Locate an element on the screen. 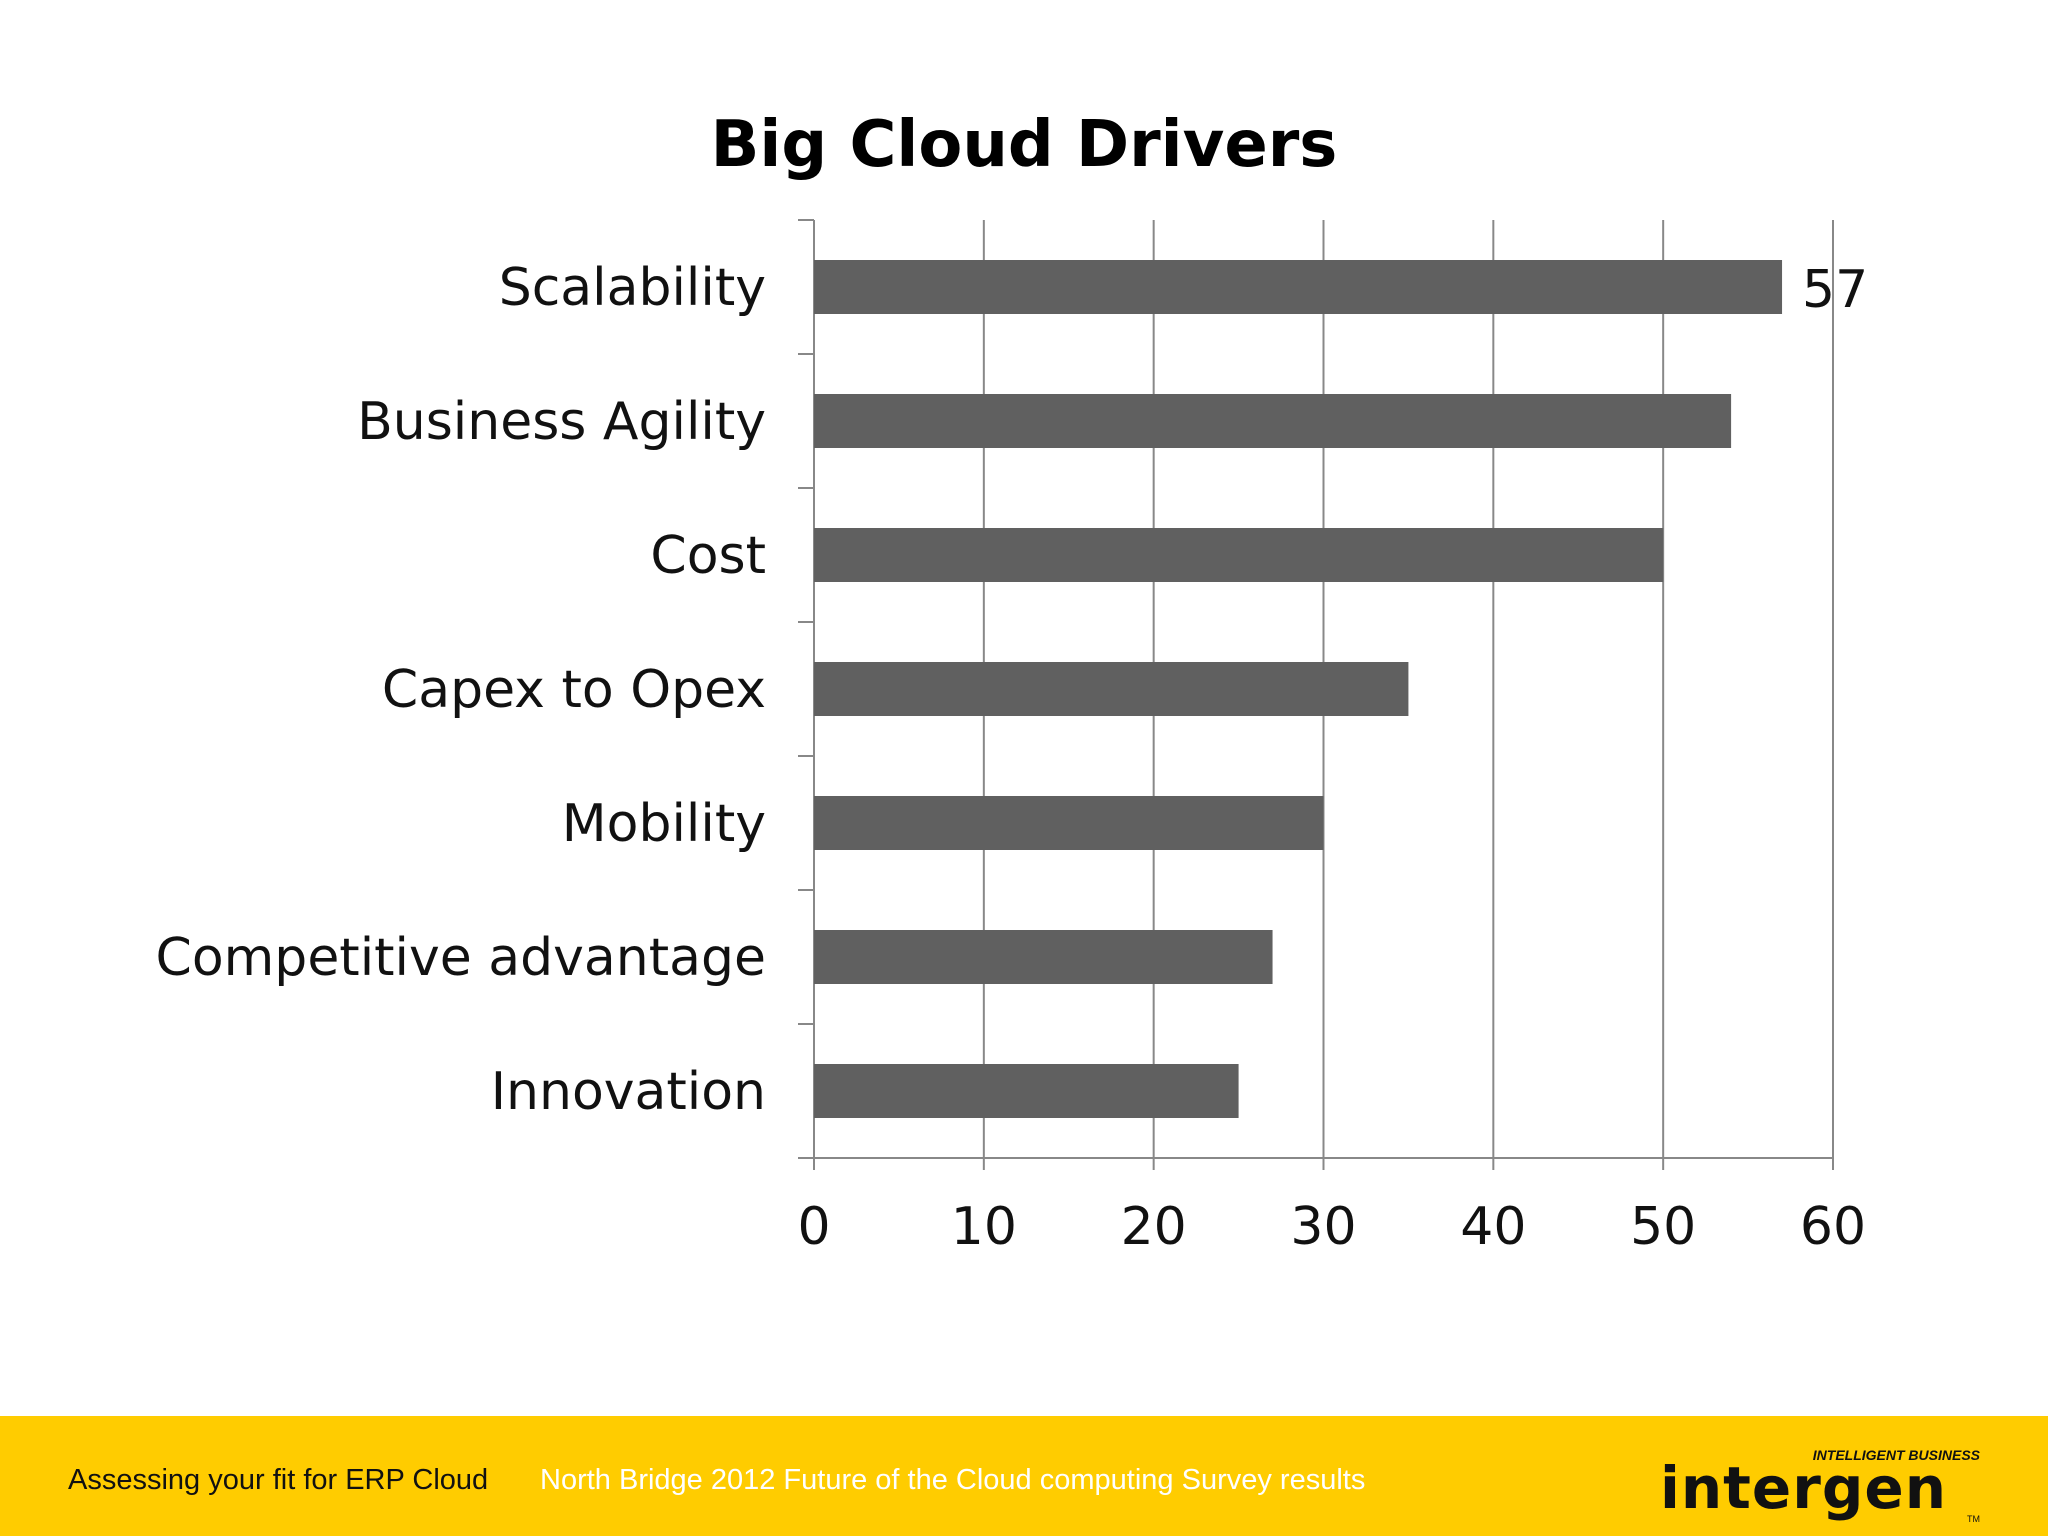 This screenshot has height=1536, width=2048. category-label-innovation: Innovation is located at coordinates (628, 1092).